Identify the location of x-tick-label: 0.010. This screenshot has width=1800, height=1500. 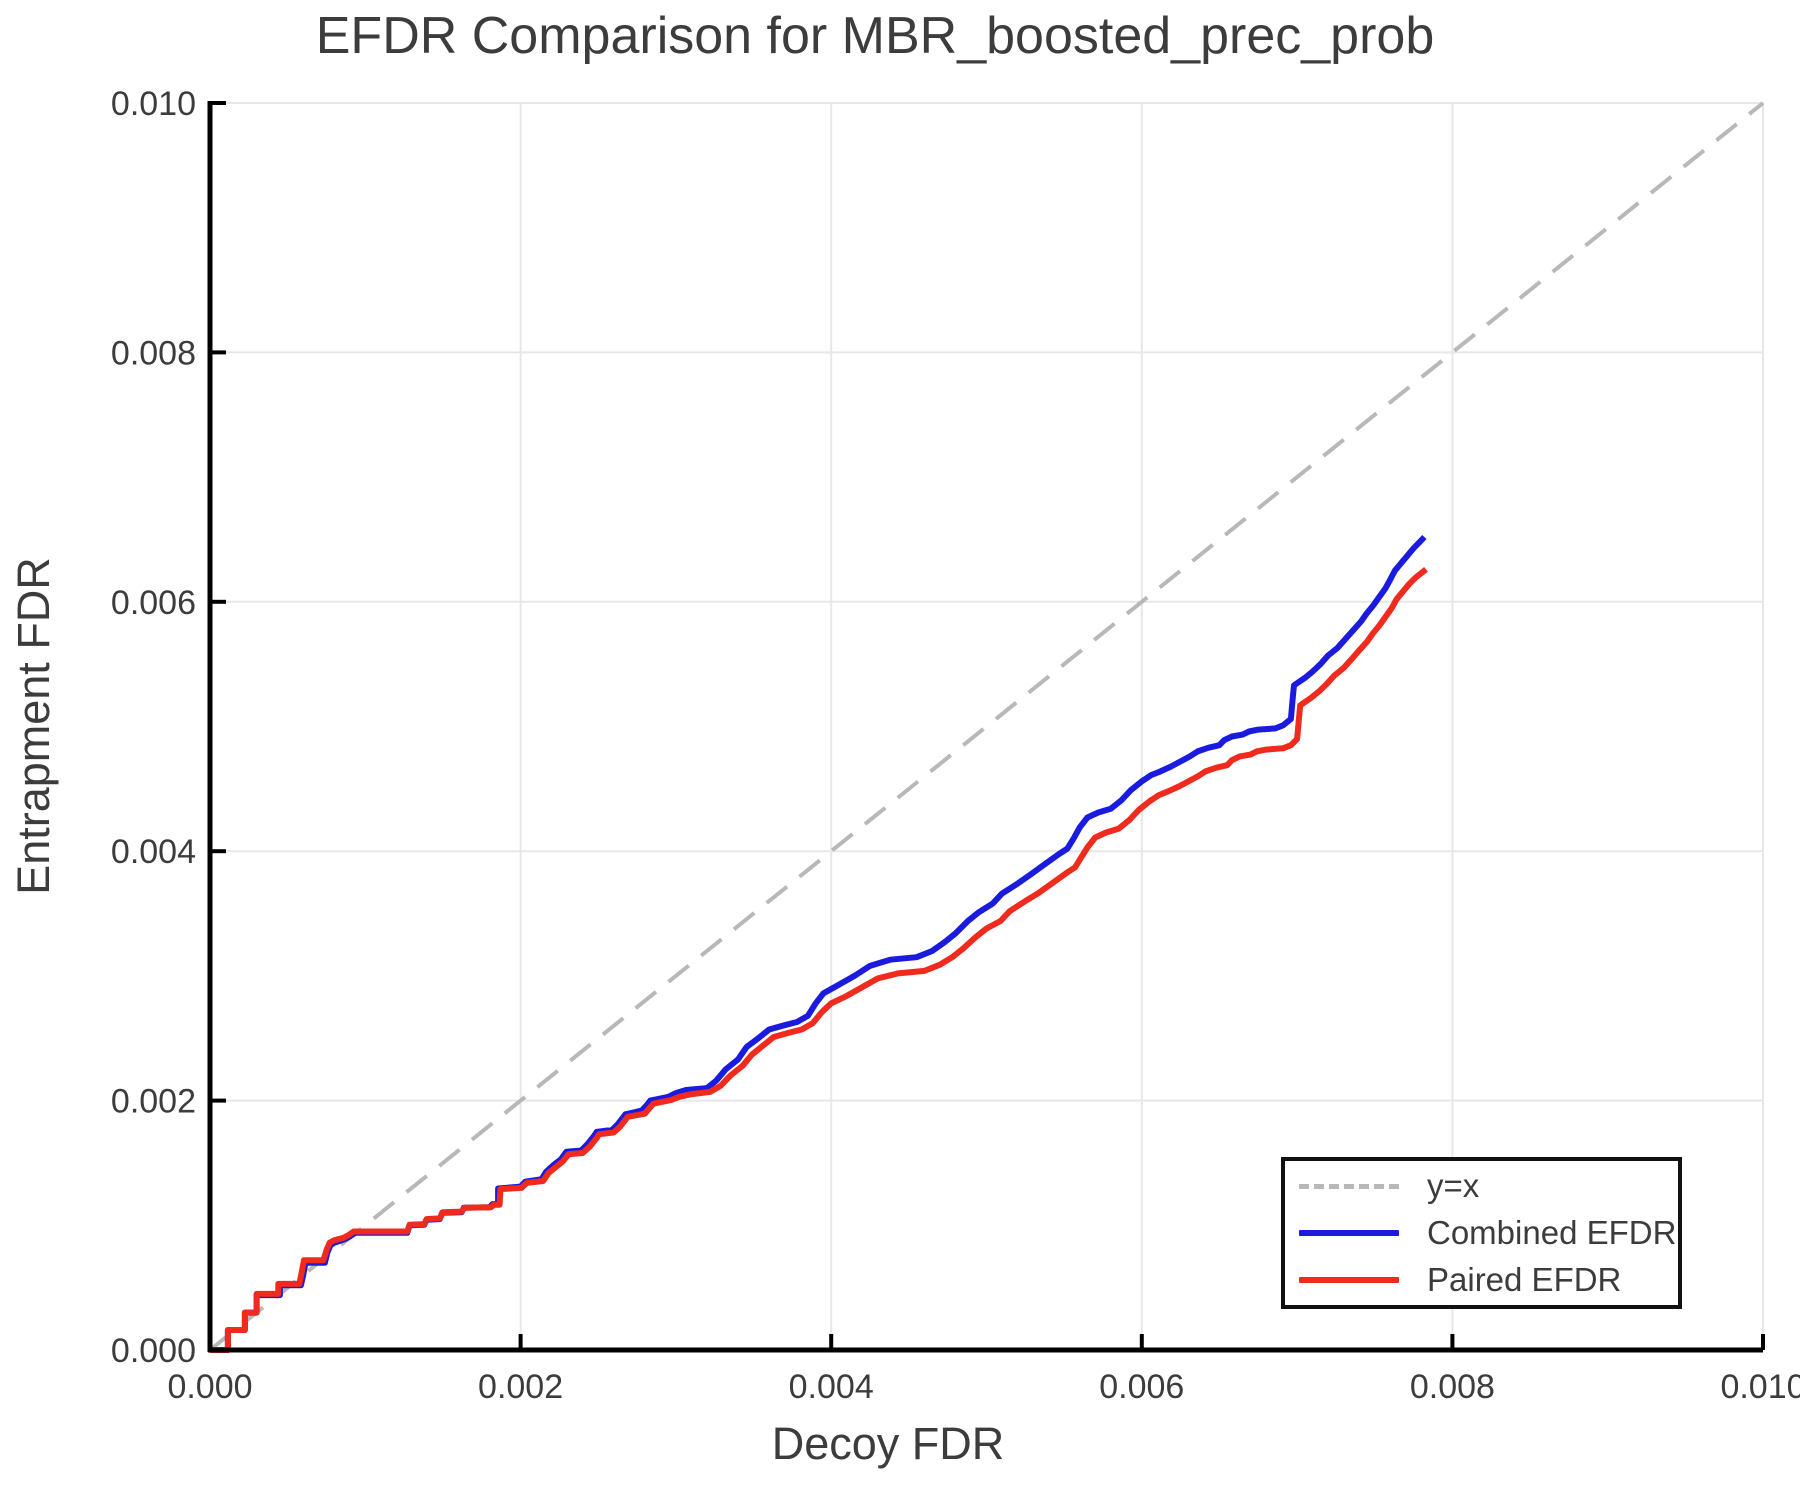
(1760, 1387).